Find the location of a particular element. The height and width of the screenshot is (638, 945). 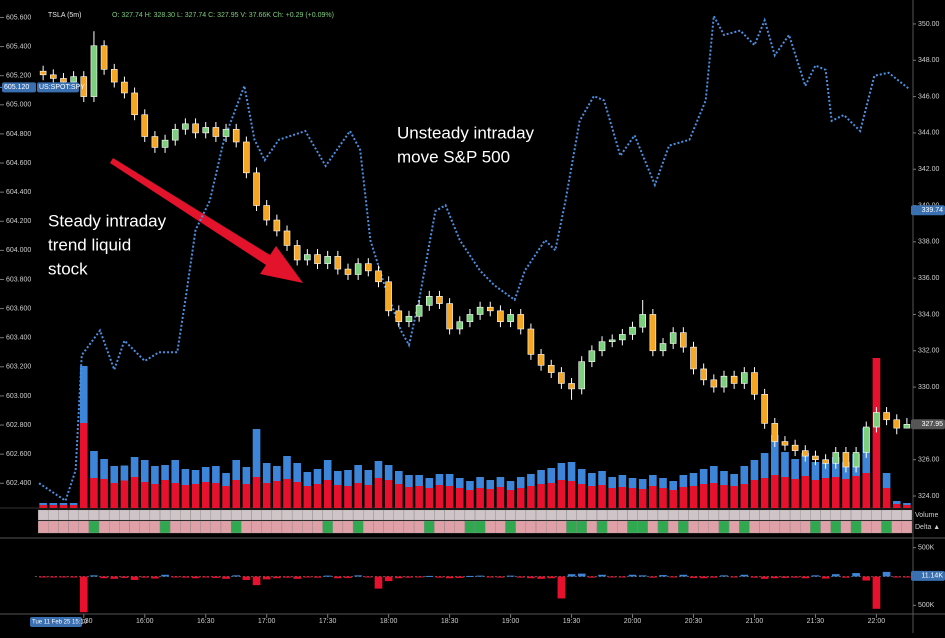

arrow is located at coordinates (206, 220).